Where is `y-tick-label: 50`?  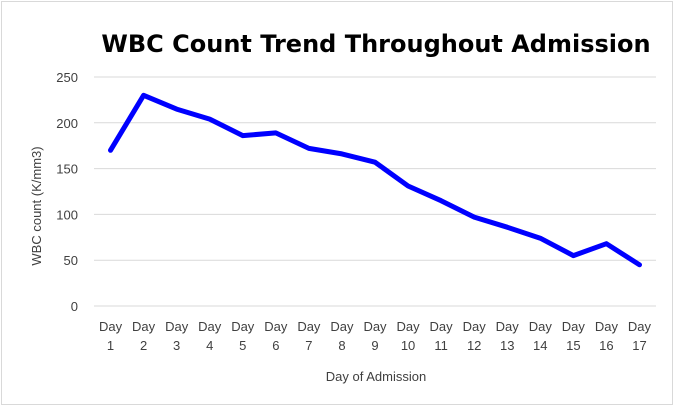
y-tick-label: 50 is located at coordinates (71, 260).